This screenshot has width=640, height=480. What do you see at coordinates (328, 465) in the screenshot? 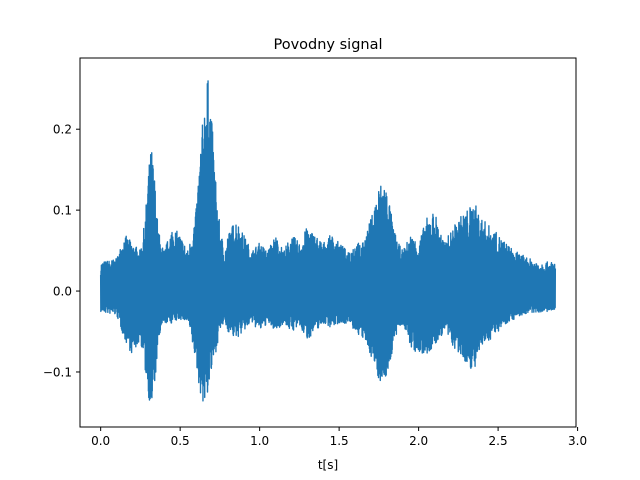
I see `x-axis-label: t[s]` at bounding box center [328, 465].